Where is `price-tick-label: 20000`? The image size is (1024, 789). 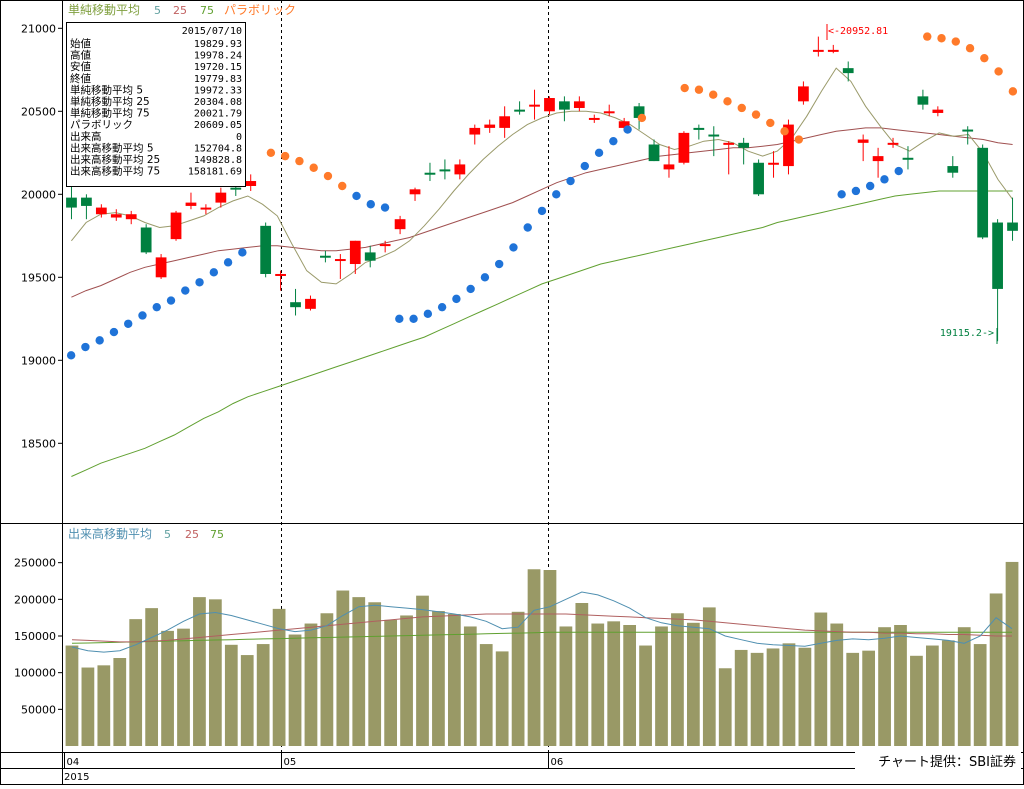 price-tick-label: 20000 is located at coordinates (38, 194).